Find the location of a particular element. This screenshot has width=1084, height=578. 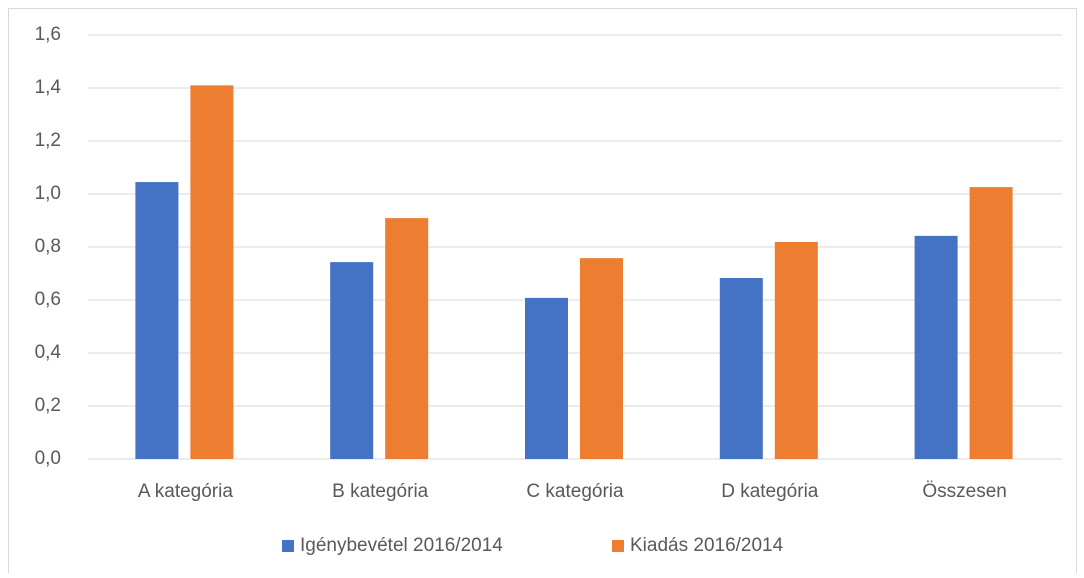

y-tick-label: 0,8 is located at coordinates (48, 246).